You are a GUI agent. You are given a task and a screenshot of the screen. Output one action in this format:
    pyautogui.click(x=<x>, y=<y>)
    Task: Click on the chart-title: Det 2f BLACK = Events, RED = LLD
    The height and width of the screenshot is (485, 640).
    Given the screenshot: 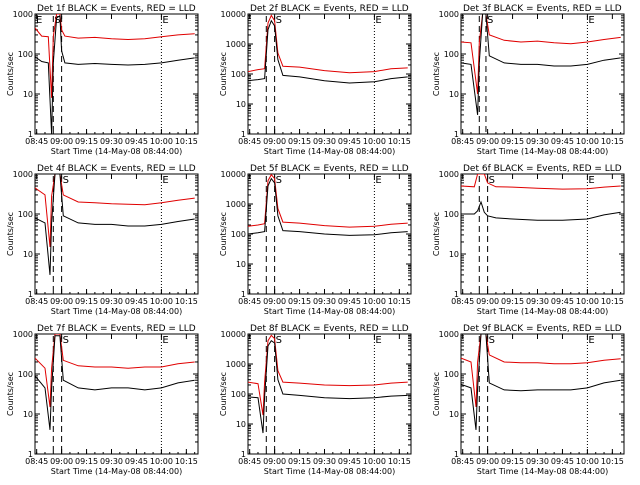 What is the action you would take?
    pyautogui.click(x=329, y=9)
    